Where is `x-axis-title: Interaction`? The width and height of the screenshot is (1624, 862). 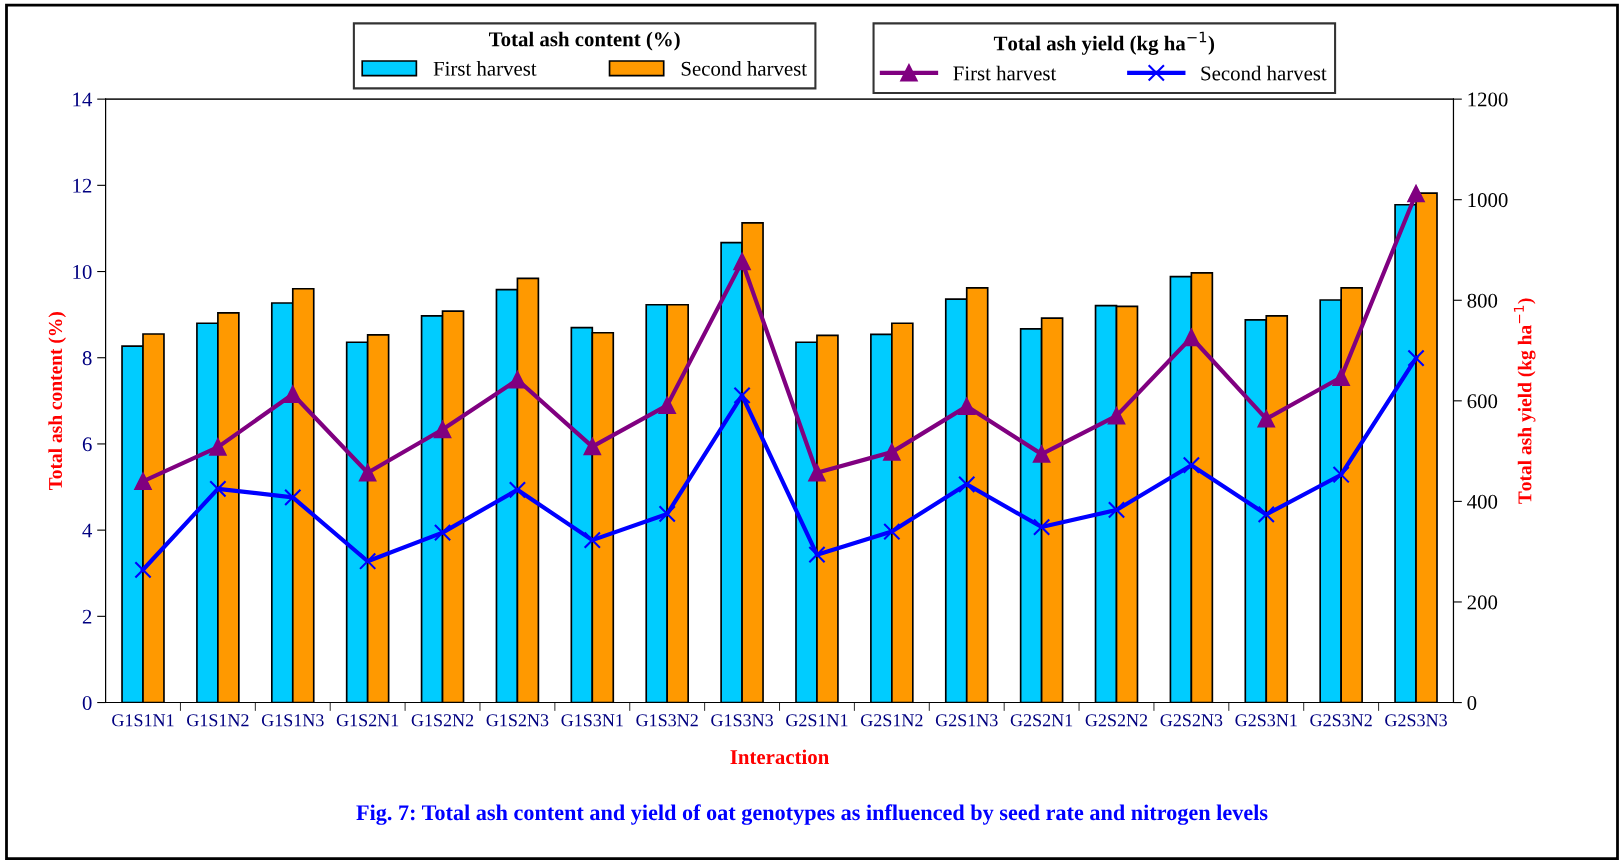
x-axis-title: Interaction is located at coordinates (779, 757).